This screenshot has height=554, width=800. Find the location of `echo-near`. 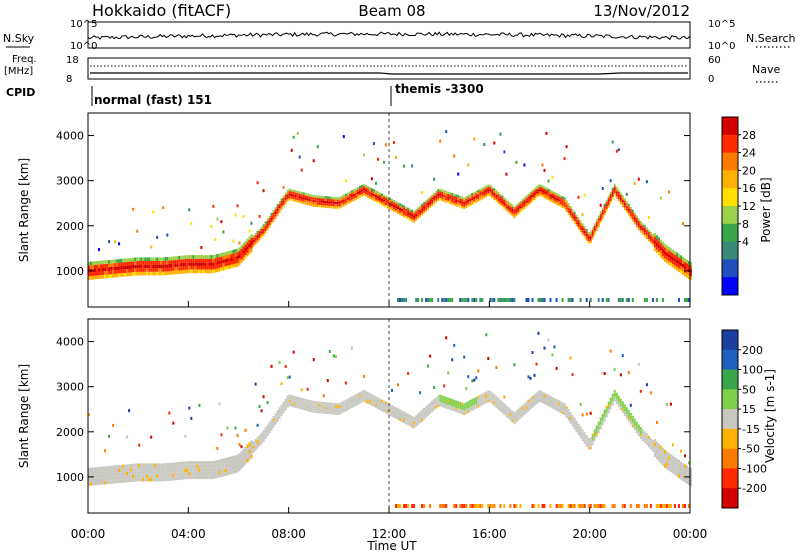

echo-near is located at coordinates (426, 300).